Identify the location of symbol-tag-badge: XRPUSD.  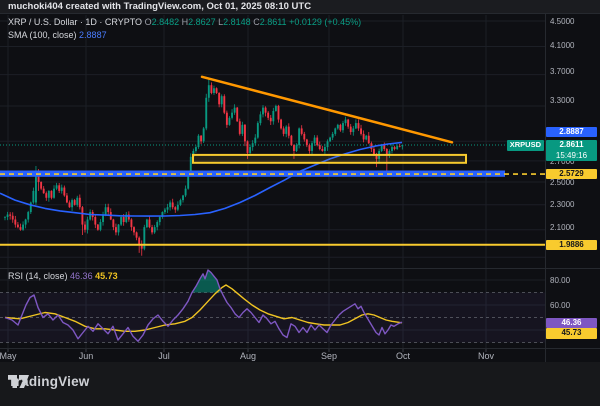
(525, 145).